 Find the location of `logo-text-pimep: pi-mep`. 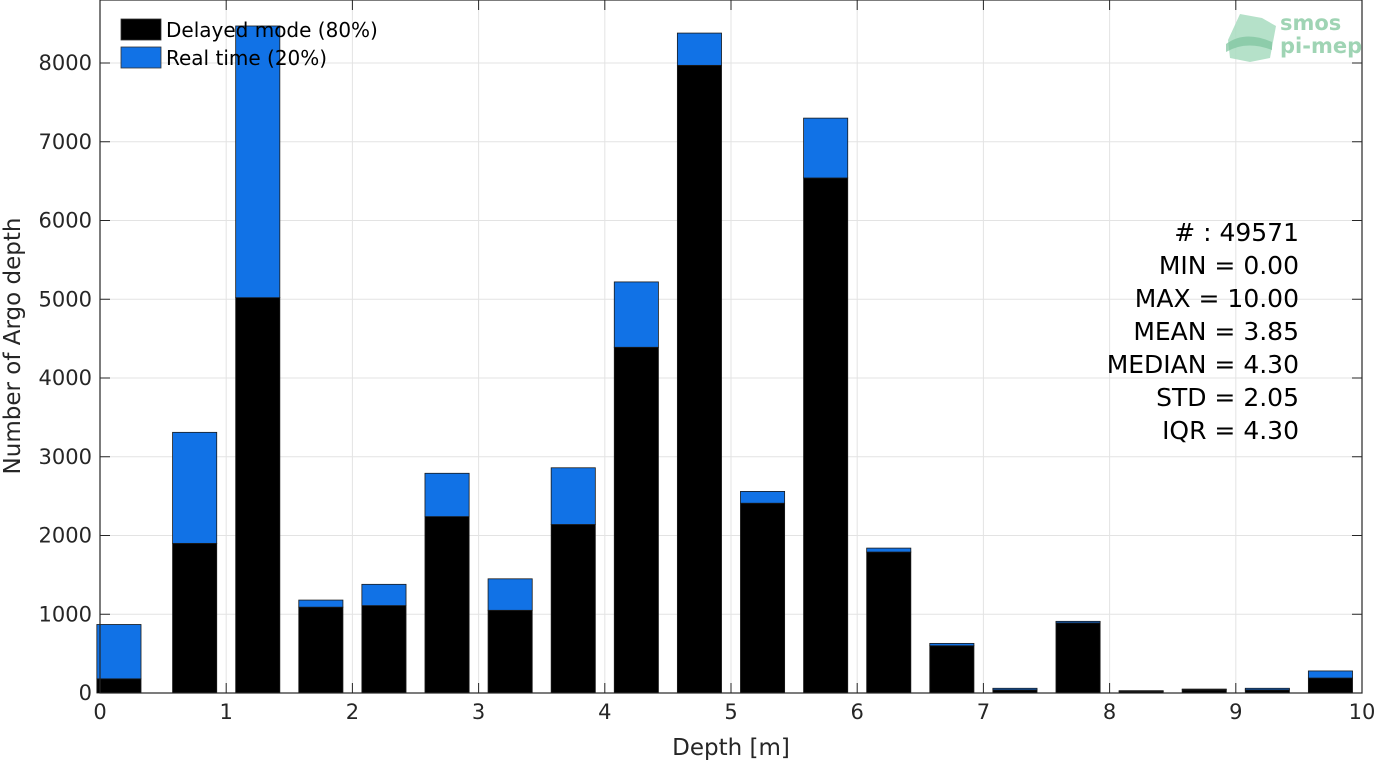

logo-text-pimep: pi-mep is located at coordinates (1321, 46).